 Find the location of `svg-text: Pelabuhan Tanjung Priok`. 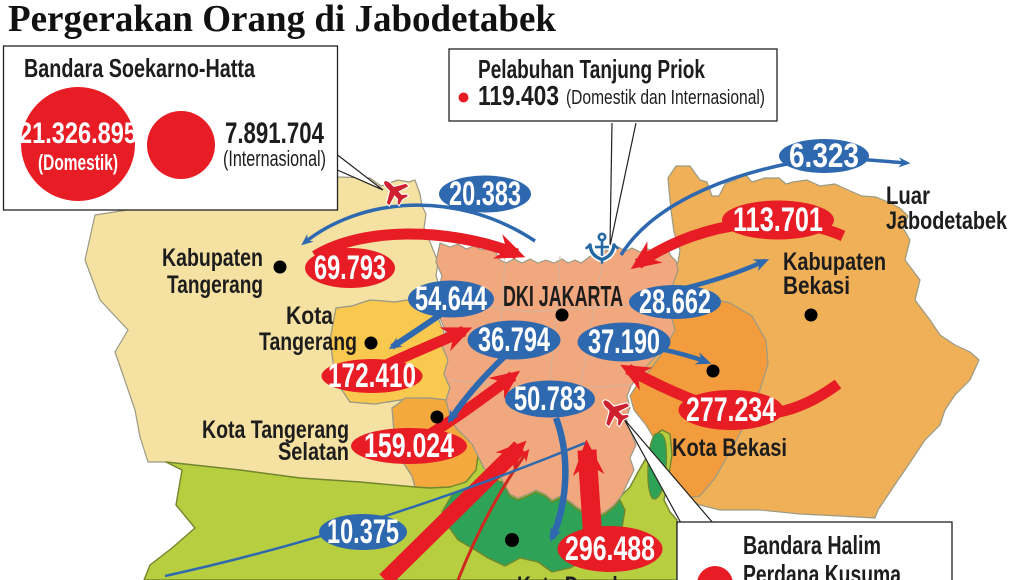

svg-text: Pelabuhan Tanjung Priok is located at coordinates (591, 69).